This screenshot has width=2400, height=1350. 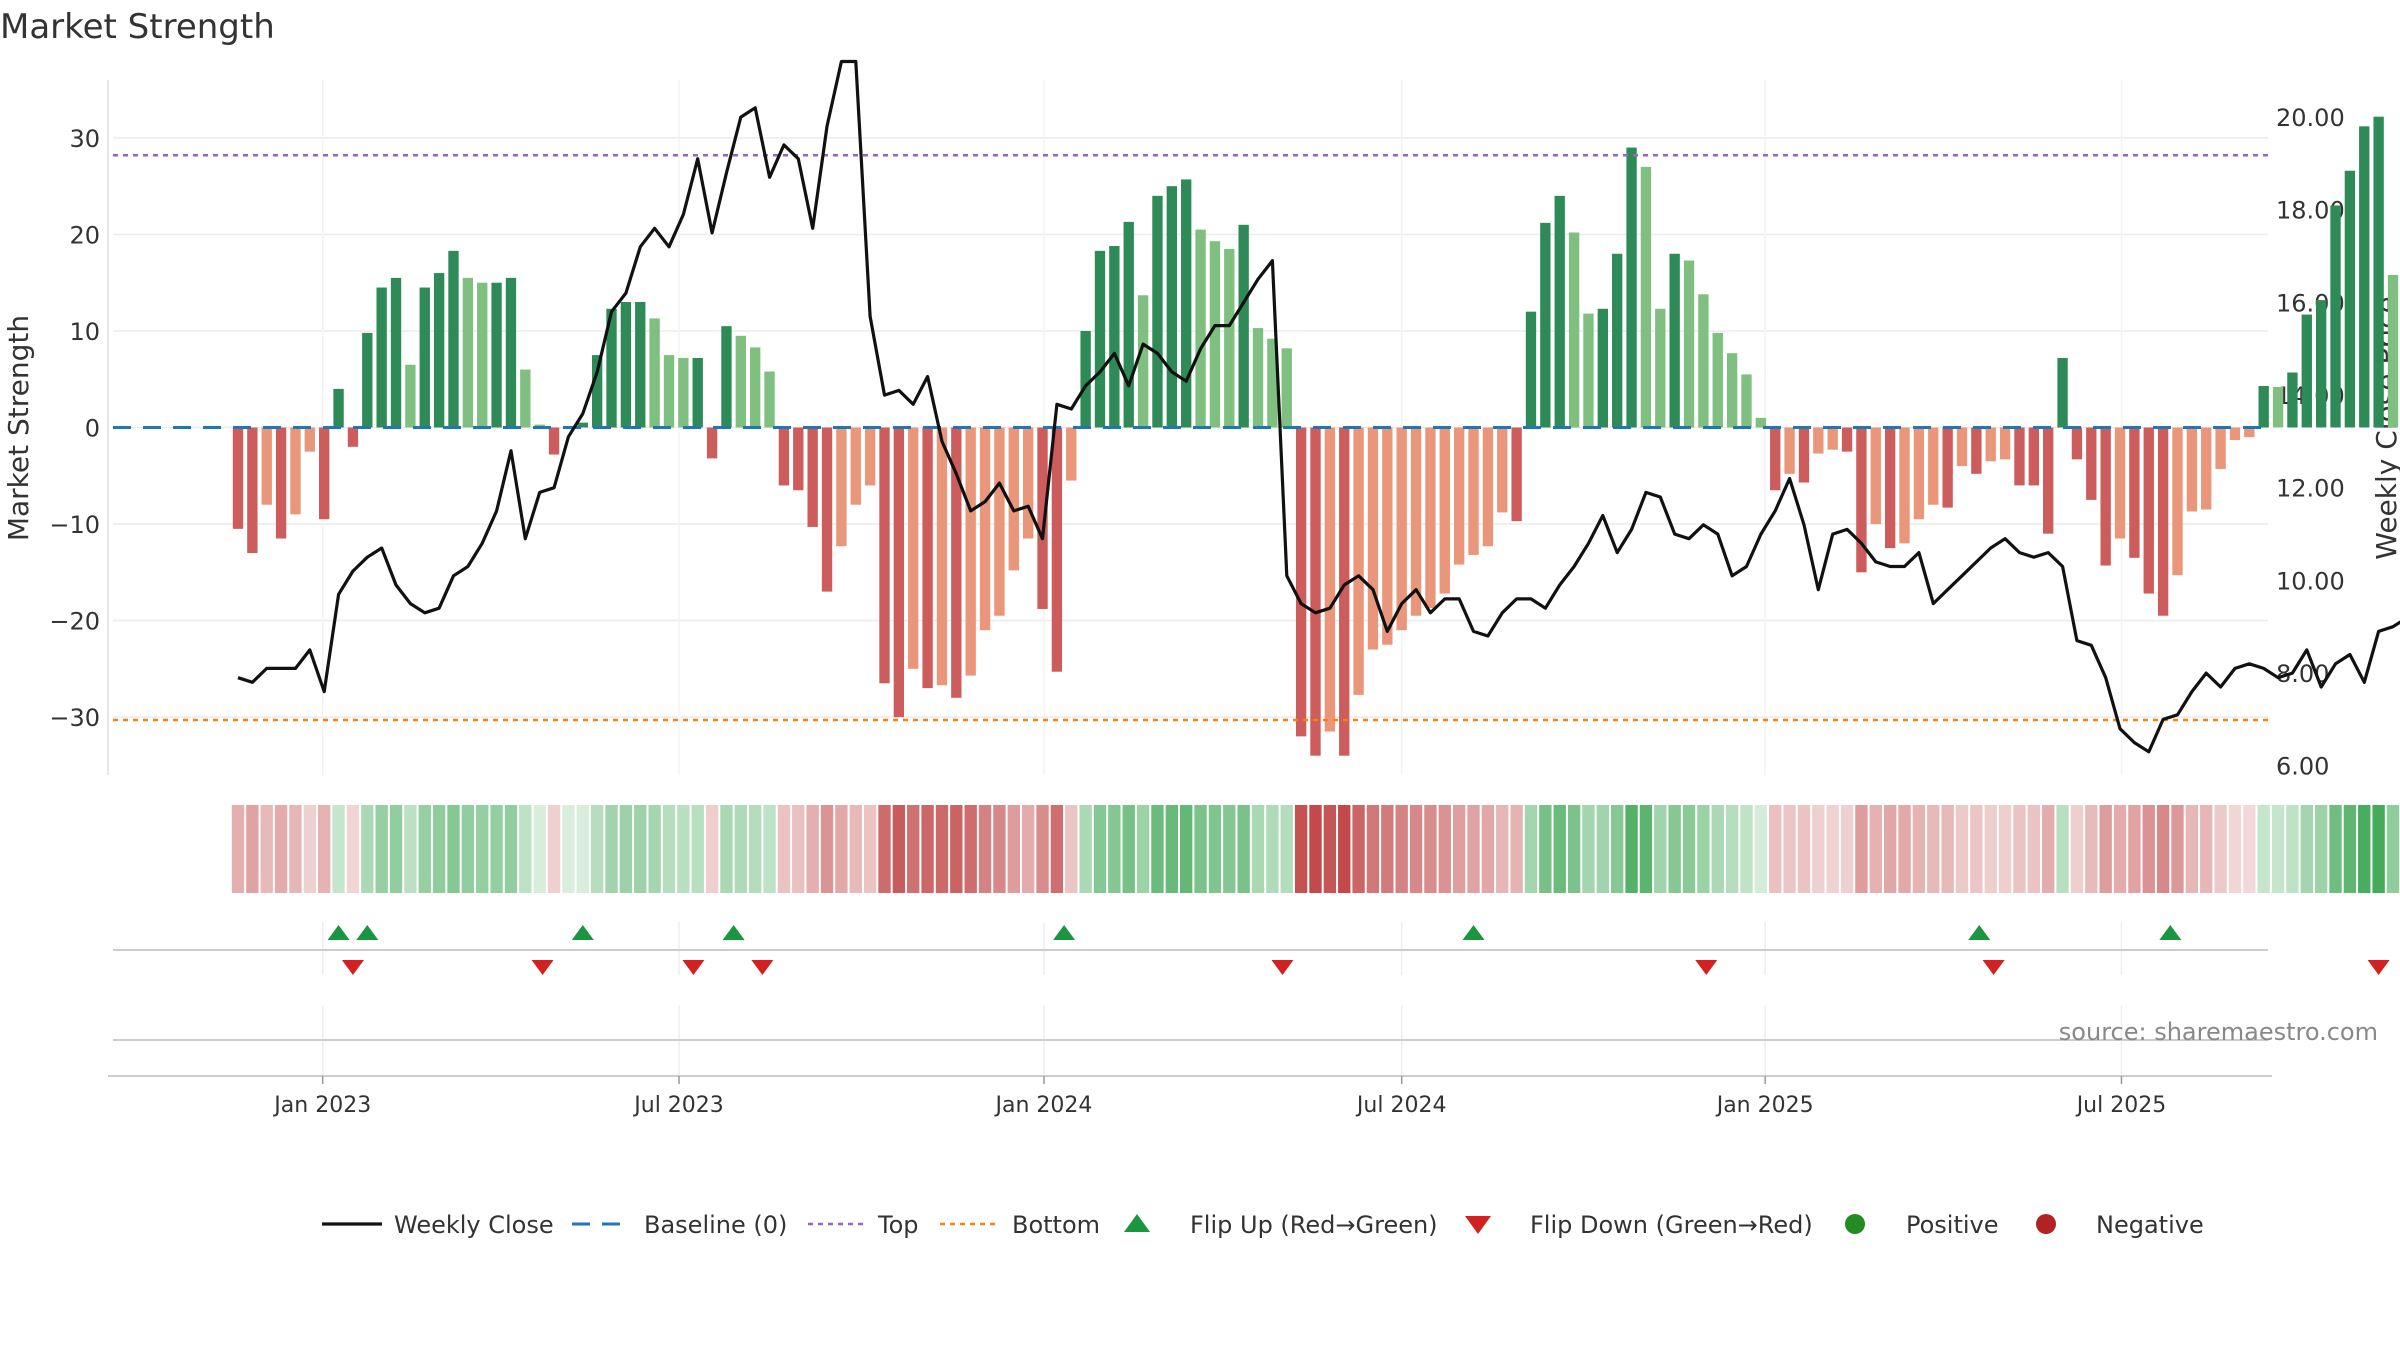 What do you see at coordinates (2121, 1105) in the screenshot?
I see `x-tick-label: Jul 2025` at bounding box center [2121, 1105].